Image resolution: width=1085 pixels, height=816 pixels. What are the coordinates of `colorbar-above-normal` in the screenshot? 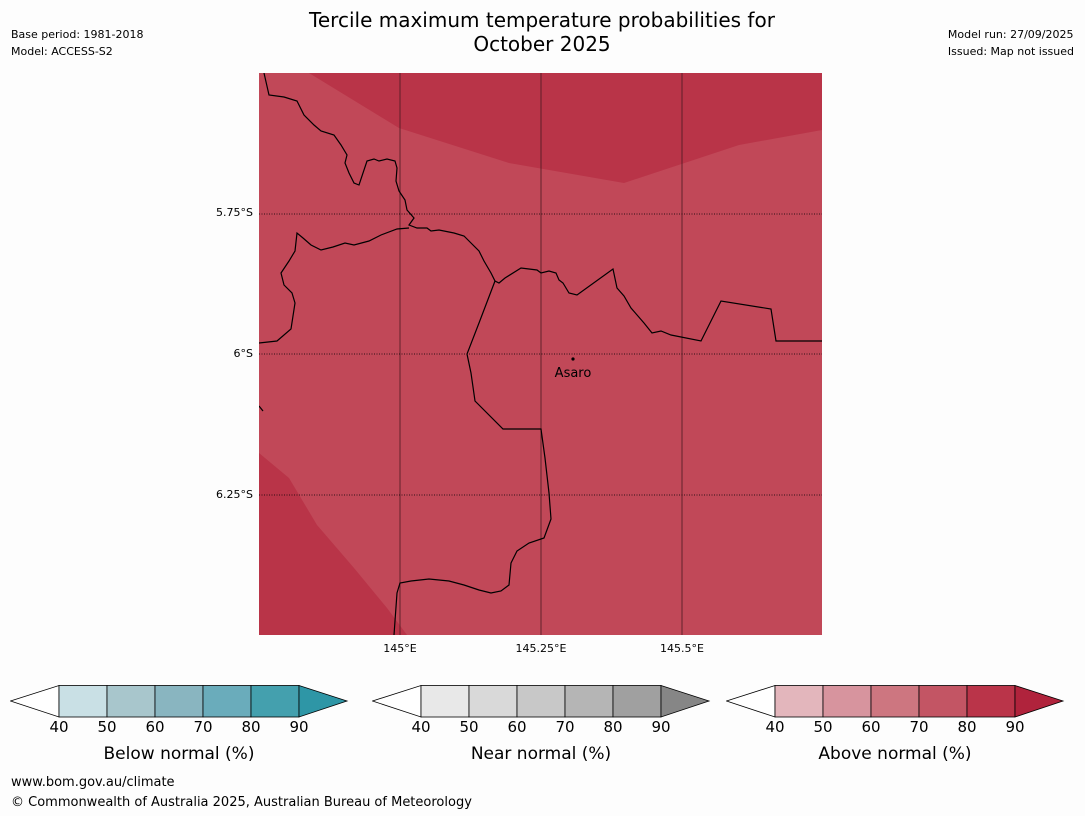 It's located at (895, 701).